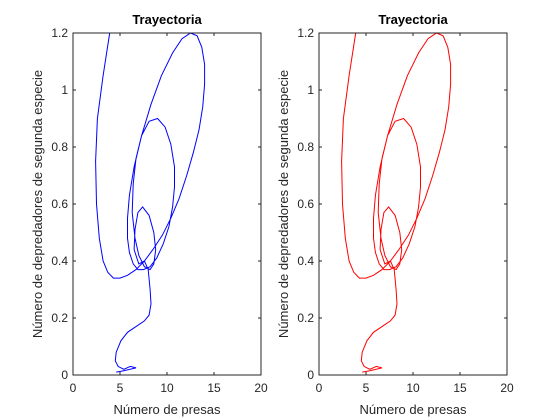 This screenshot has height=420, width=560. I want to click on x-axis-label-right: Número de presas, so click(413, 409).